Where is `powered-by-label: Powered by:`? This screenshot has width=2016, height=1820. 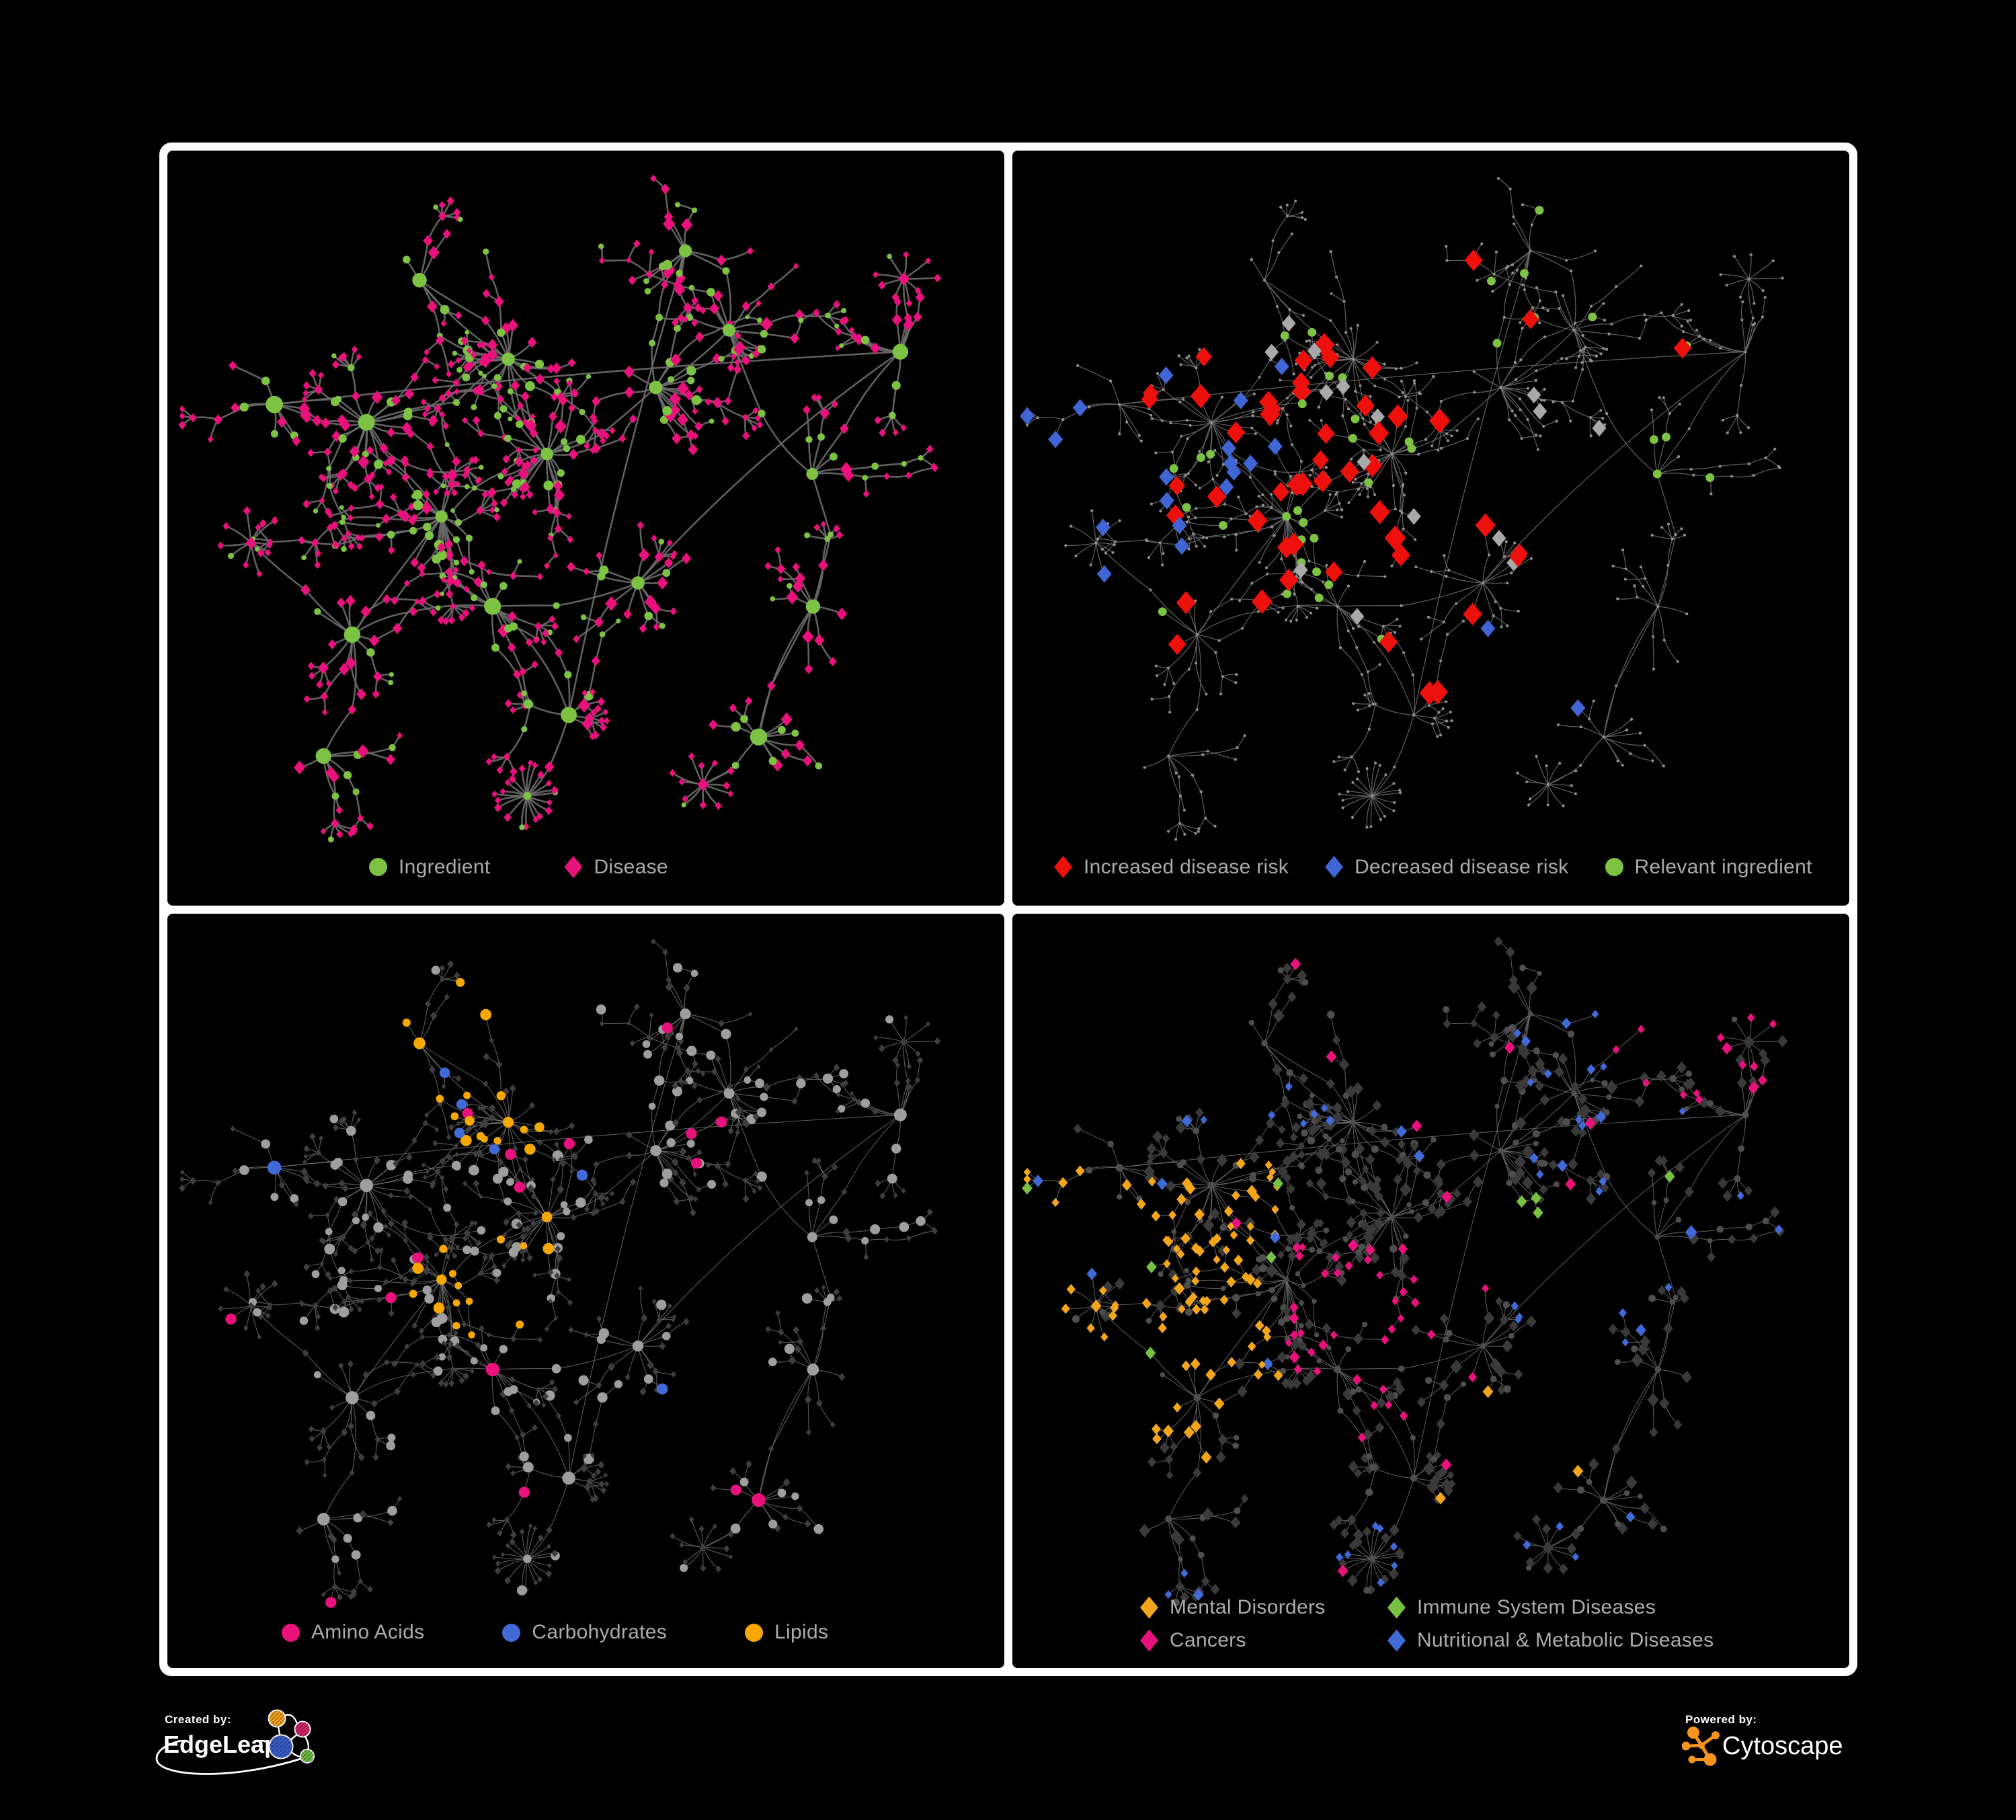
powered-by-label: Powered by: is located at coordinates (1721, 1719).